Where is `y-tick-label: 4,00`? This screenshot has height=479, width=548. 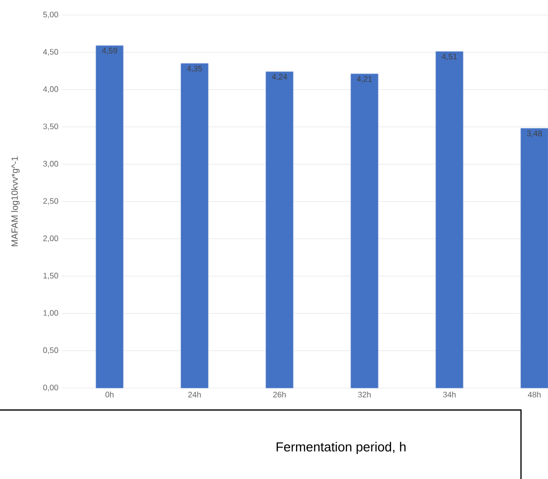
y-tick-label: 4,00 is located at coordinates (50, 89).